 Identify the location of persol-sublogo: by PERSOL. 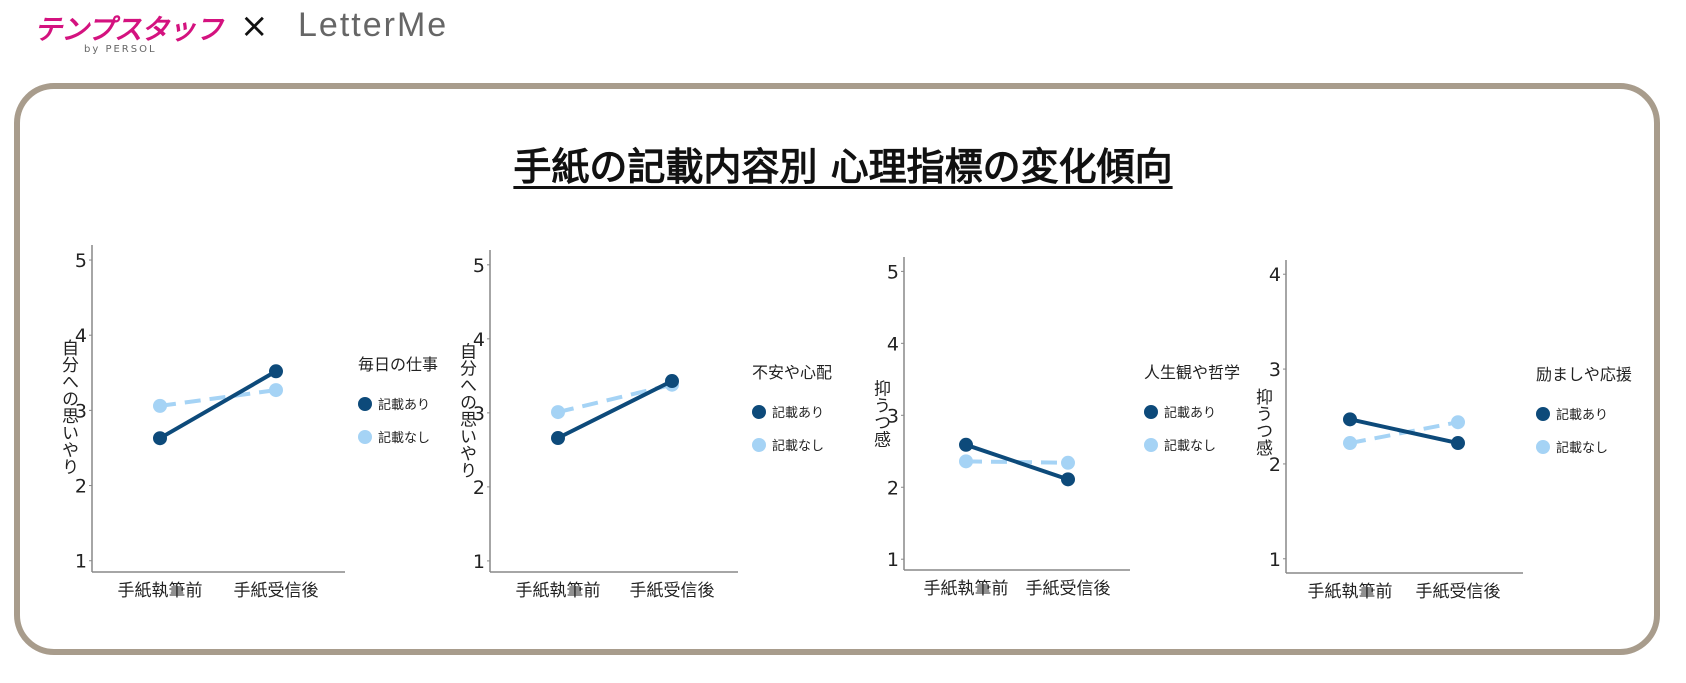
(120, 49).